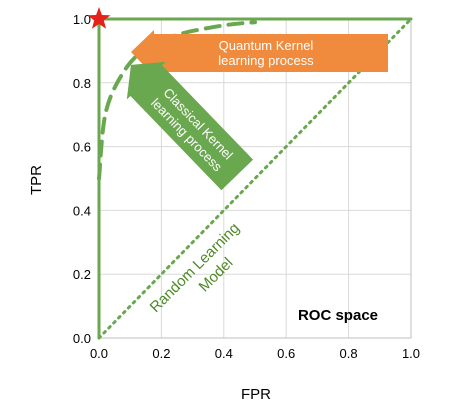 Image resolution: width=450 pixels, height=414 pixels. I want to click on y-tick-label-3: 0.6, so click(82, 147).